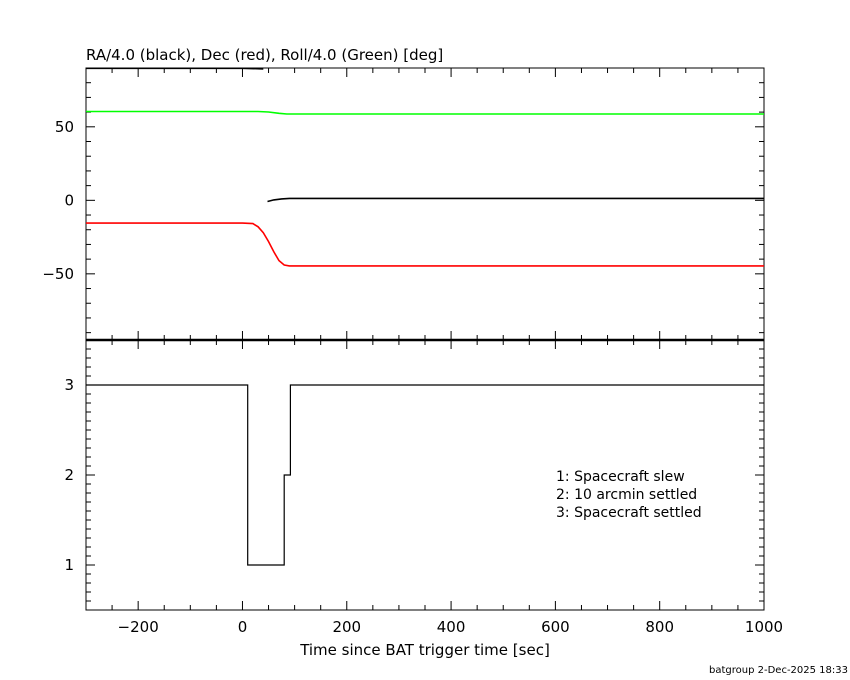  I want to click on y-tick-label: 1, so click(69, 565).